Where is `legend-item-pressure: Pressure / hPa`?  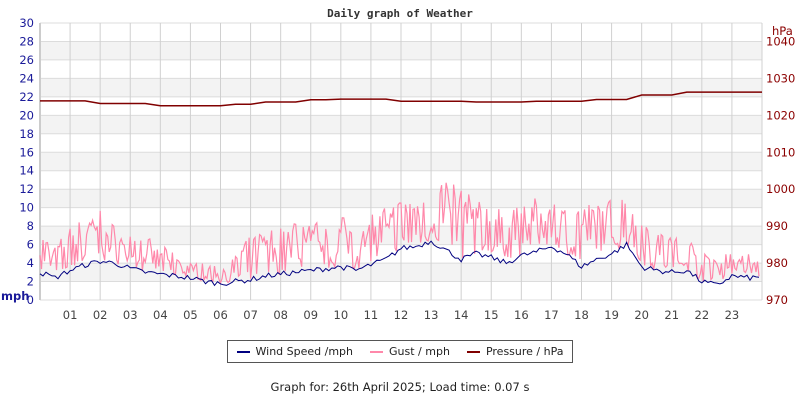 legend-item-pressure: Pressure / hPa is located at coordinates (515, 351).